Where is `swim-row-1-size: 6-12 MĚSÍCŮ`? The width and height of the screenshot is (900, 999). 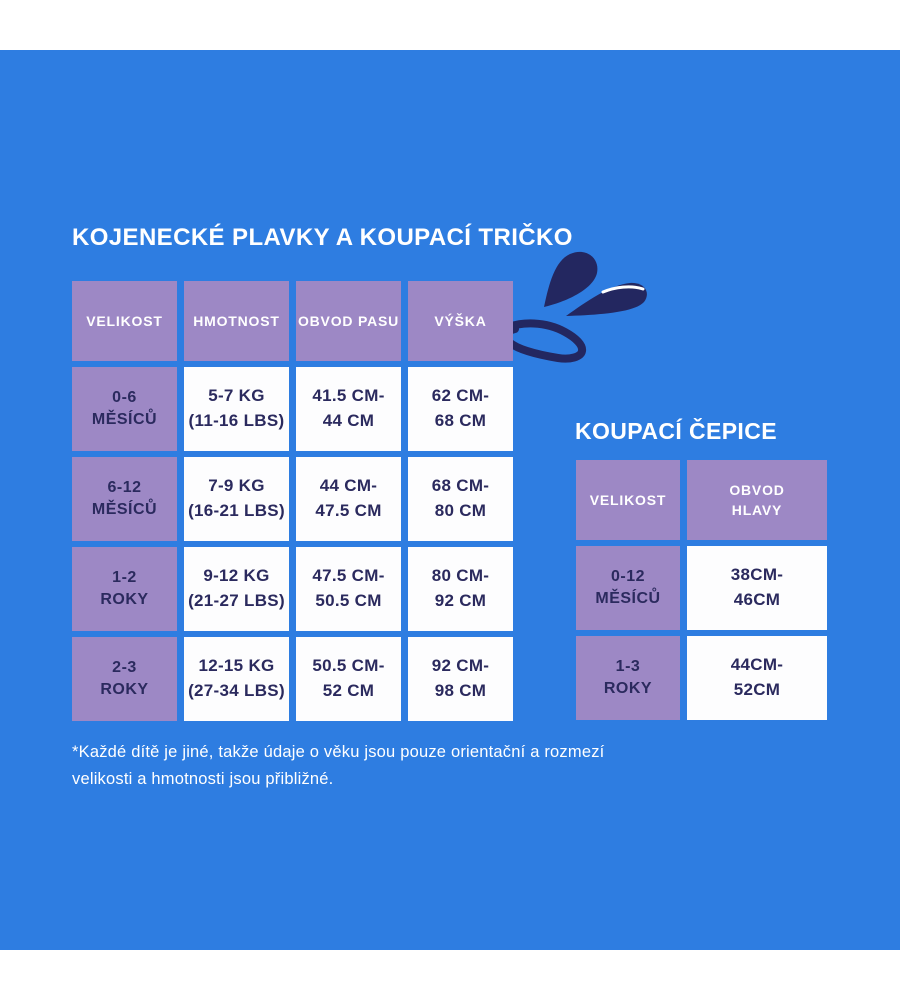 swim-row-1-size: 6-12 MĚSÍCŮ is located at coordinates (124, 499).